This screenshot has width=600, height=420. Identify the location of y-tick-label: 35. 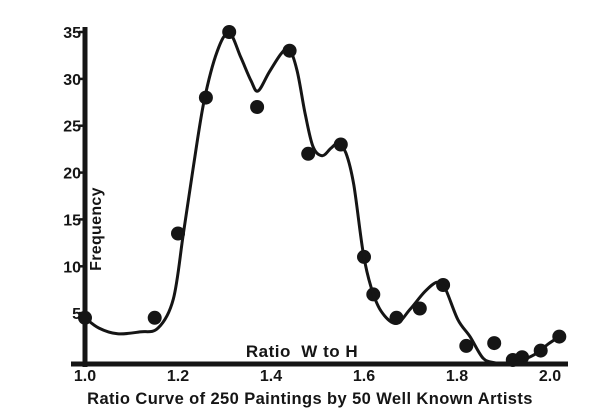
(72, 33).